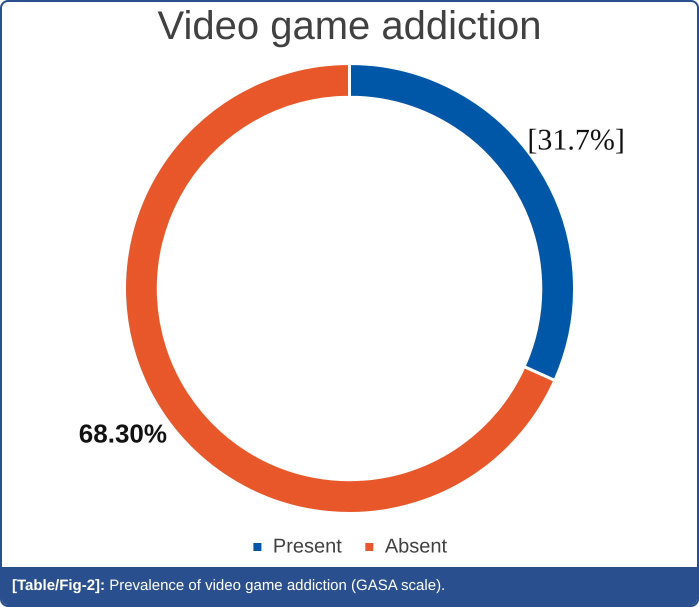  What do you see at coordinates (576, 140) in the screenshot?
I see `data-label: [31.7%]` at bounding box center [576, 140].